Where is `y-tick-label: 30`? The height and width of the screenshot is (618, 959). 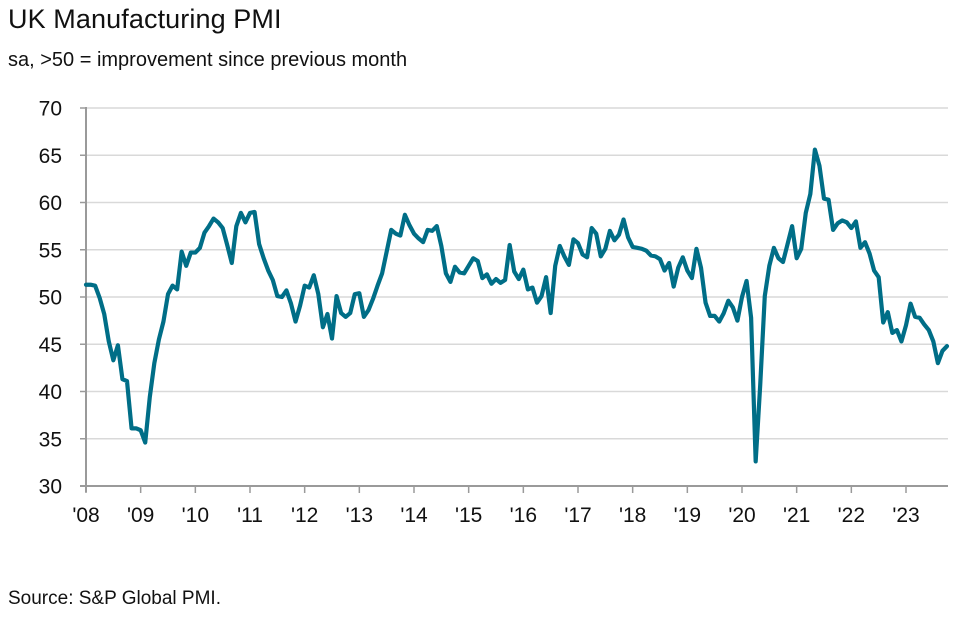
y-tick-label: 30 is located at coordinates (50, 487).